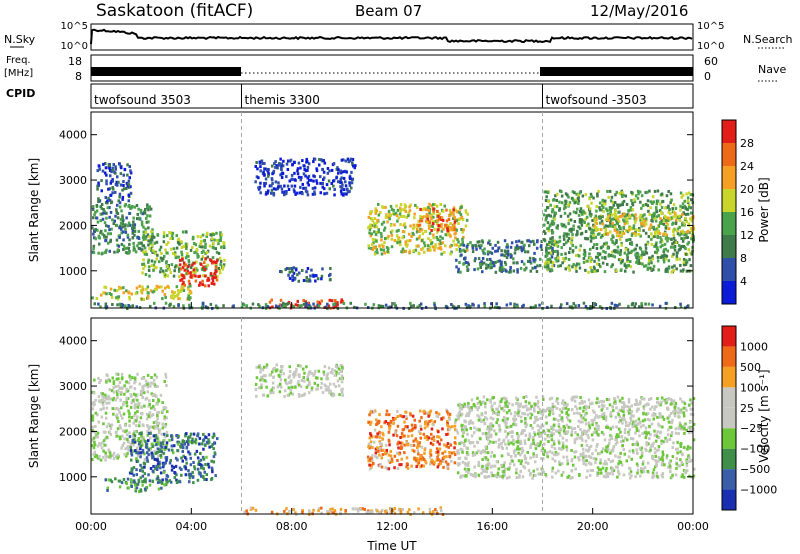 The height and width of the screenshot is (554, 800). Describe the element at coordinates (20, 93) in the screenshot. I see `cpid-label: CPID` at that location.